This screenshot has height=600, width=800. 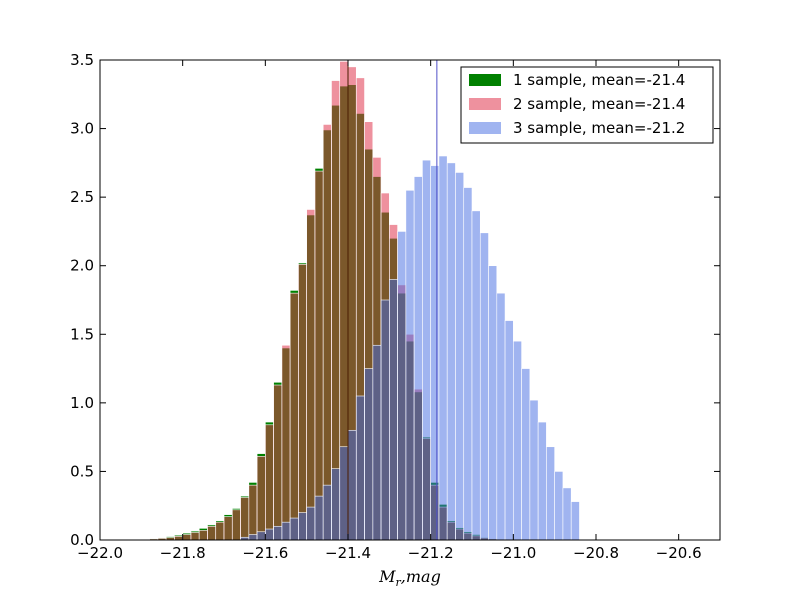 I want to click on x-tick-label: −21.4, so click(x=348, y=553).